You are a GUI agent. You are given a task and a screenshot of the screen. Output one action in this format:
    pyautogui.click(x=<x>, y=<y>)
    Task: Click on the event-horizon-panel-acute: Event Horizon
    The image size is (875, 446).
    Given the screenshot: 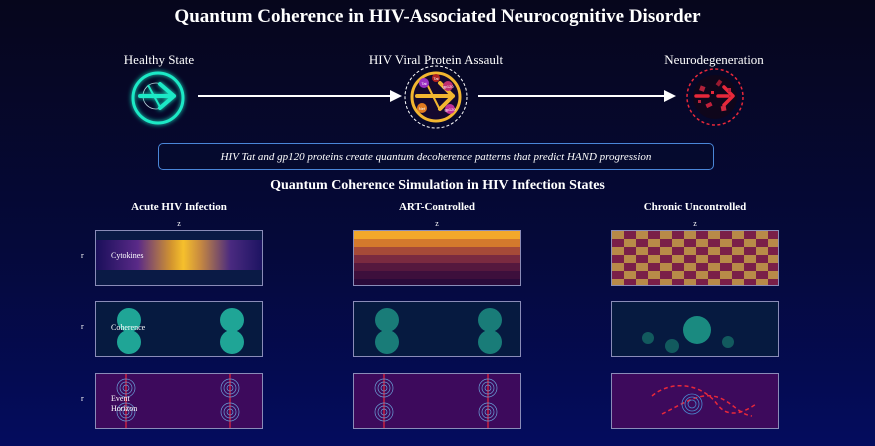 What is the action you would take?
    pyautogui.click(x=179, y=401)
    